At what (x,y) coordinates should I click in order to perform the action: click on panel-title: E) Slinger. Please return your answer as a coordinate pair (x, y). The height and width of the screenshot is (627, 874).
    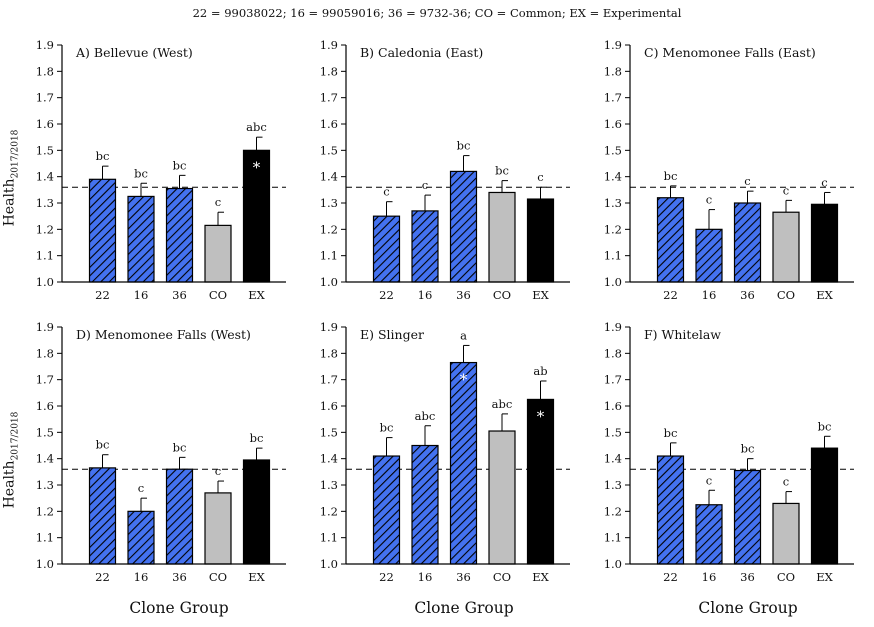
    Looking at the image, I should click on (392, 334).